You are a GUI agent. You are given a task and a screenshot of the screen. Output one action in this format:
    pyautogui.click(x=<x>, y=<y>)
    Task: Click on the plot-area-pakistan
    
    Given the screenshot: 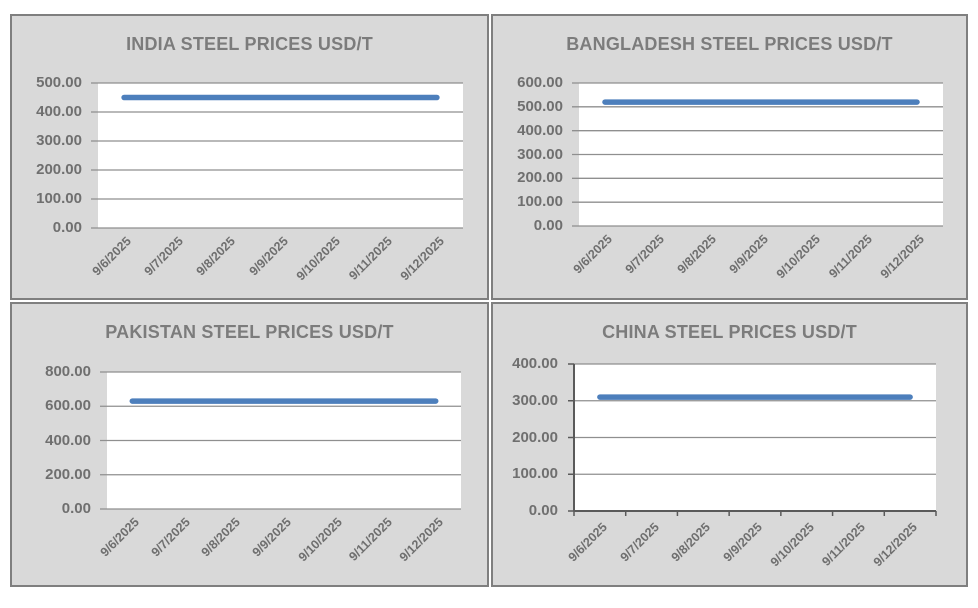 What is the action you would take?
    pyautogui.click(x=280, y=440)
    